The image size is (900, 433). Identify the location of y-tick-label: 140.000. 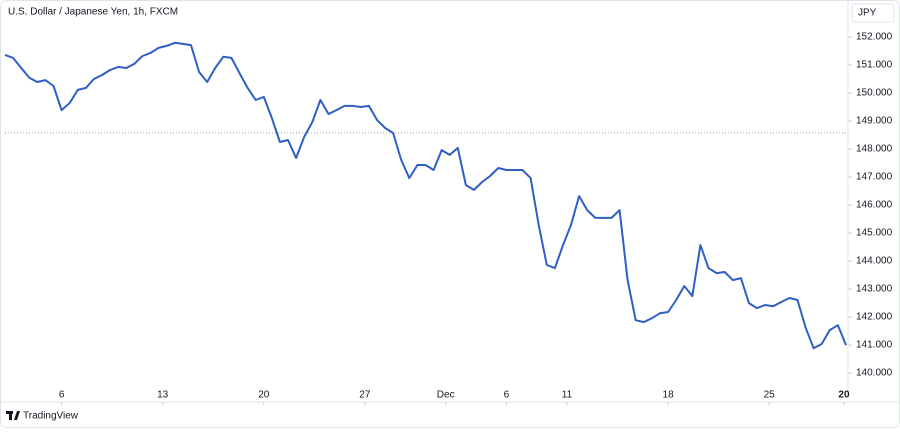
(874, 373).